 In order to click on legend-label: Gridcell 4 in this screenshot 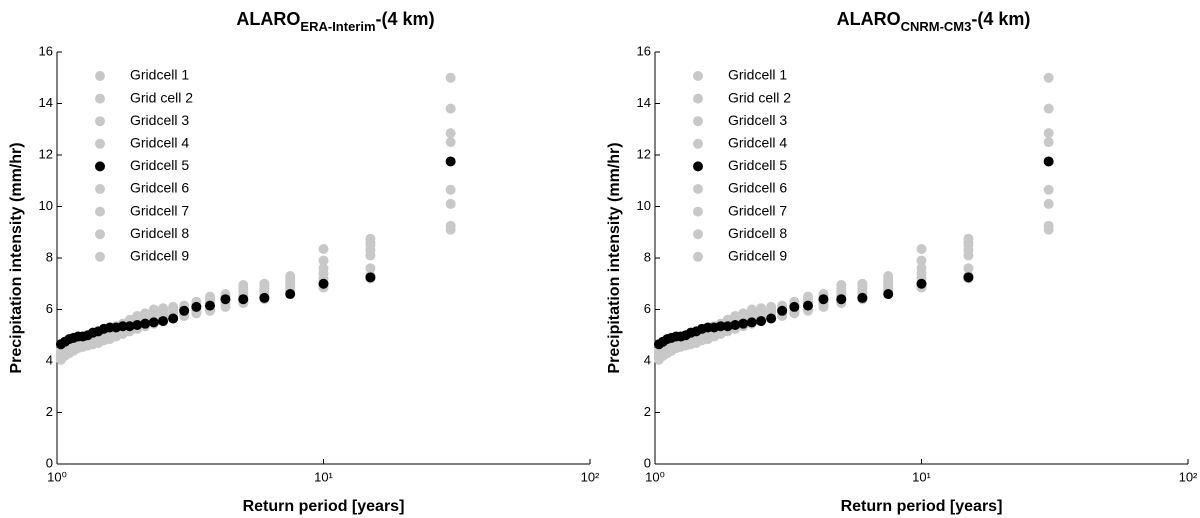, I will do `click(757, 143)`.